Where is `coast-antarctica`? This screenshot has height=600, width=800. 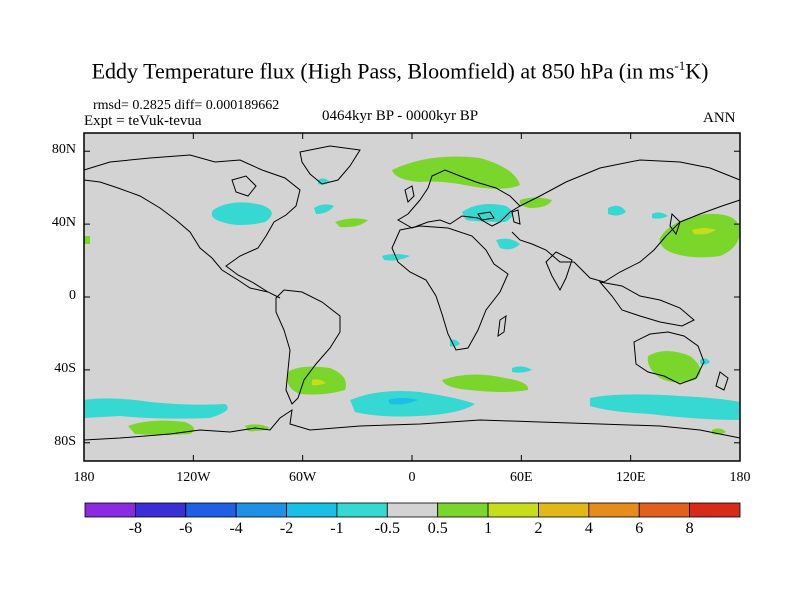 coast-antarctica is located at coordinates (412, 424).